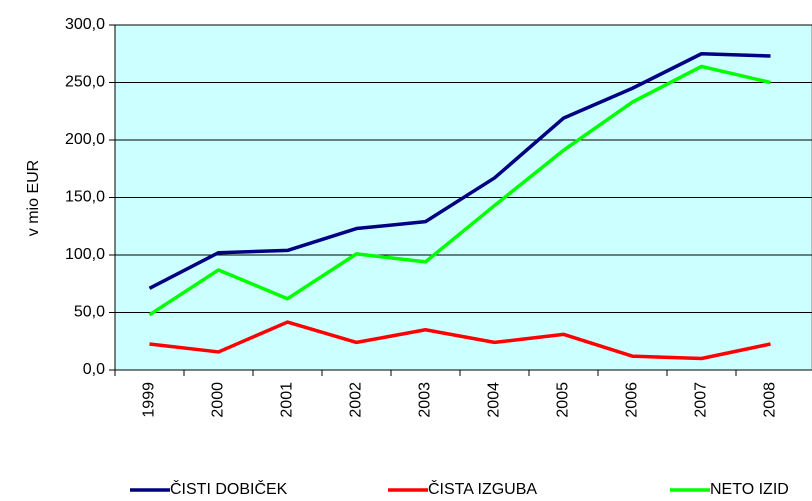 The image size is (812, 501). Describe the element at coordinates (494, 400) in the screenshot. I see `x-tick-label: 2004` at that location.